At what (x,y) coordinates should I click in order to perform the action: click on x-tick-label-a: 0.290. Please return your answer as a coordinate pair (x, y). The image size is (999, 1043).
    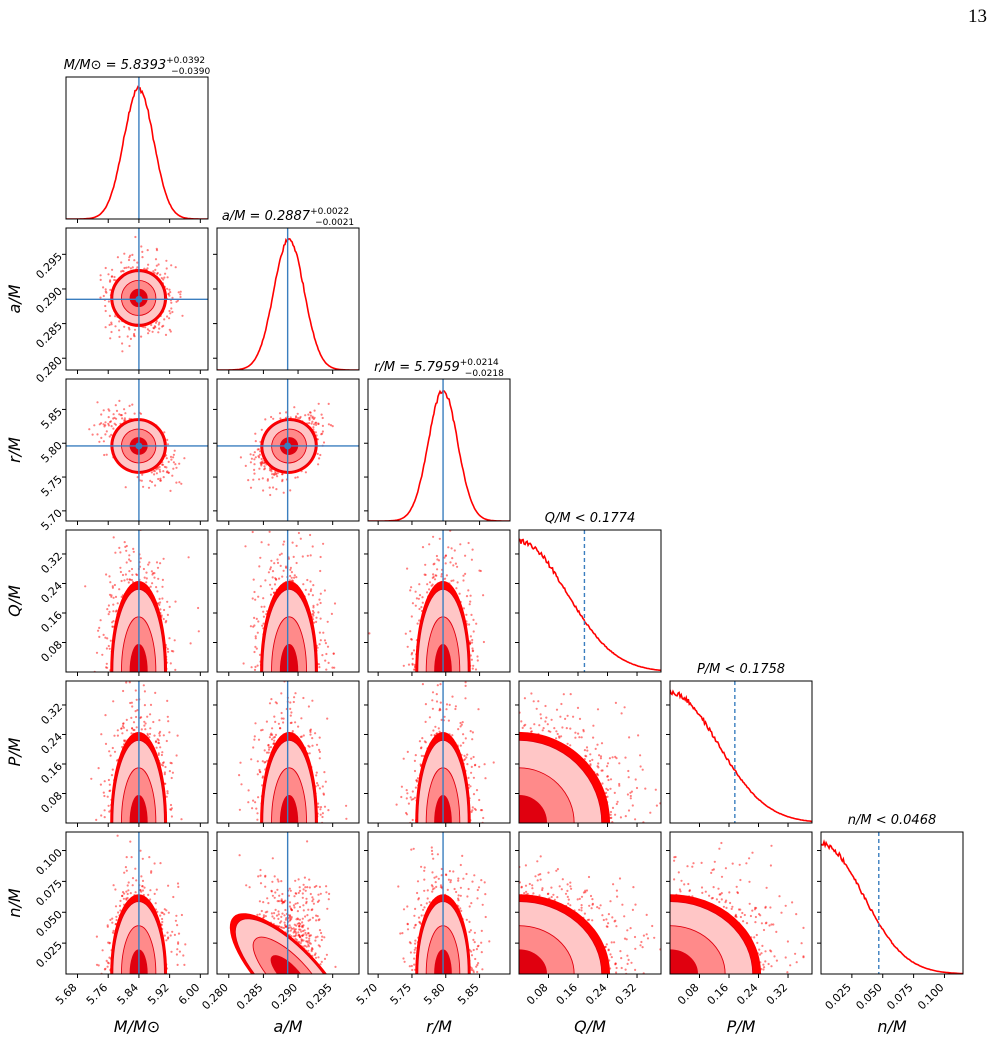
    Looking at the image, I should click on (284, 996).